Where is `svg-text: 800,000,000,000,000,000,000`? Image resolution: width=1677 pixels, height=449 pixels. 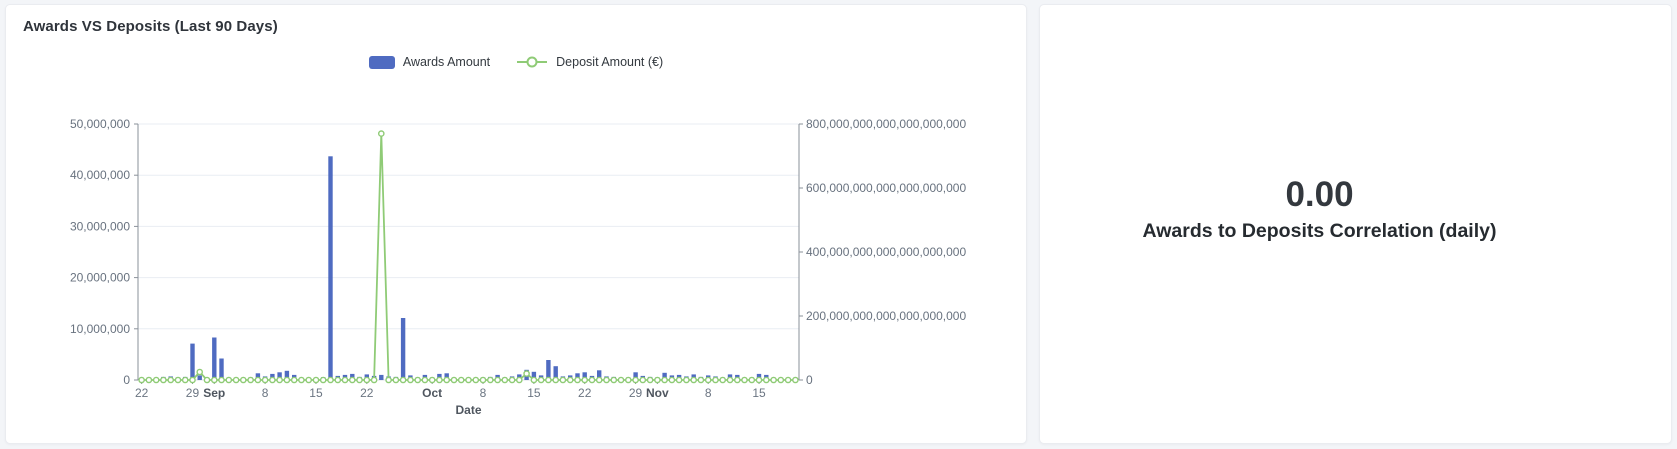
svg-text: 800,000,000,000,000,000,000 is located at coordinates (886, 124).